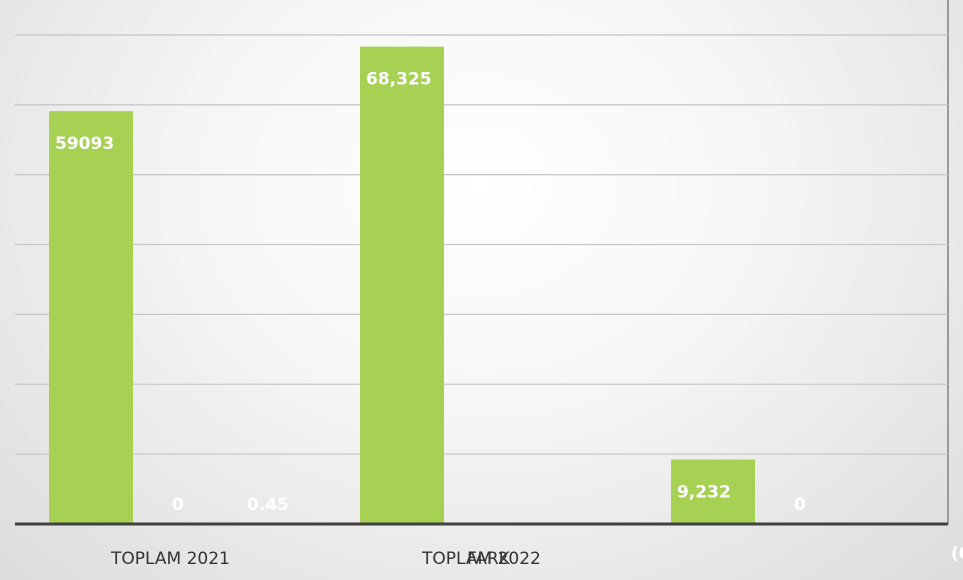  Describe the element at coordinates (84, 144) in the screenshot. I see `data-label: 59093` at that location.